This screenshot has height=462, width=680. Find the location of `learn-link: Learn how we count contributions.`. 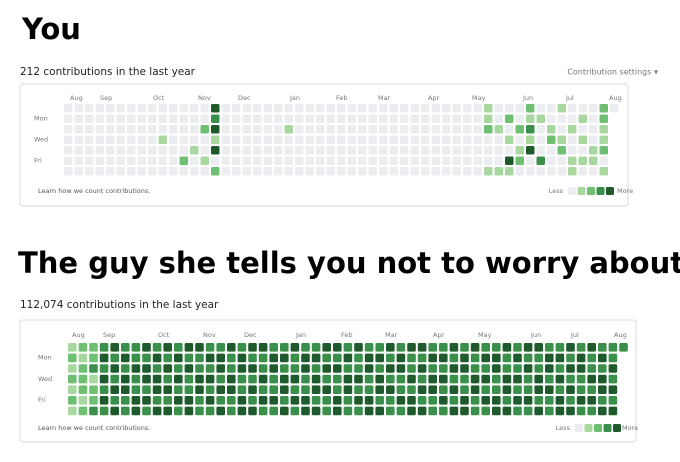

learn-link: Learn how we count contributions. is located at coordinates (94, 428).